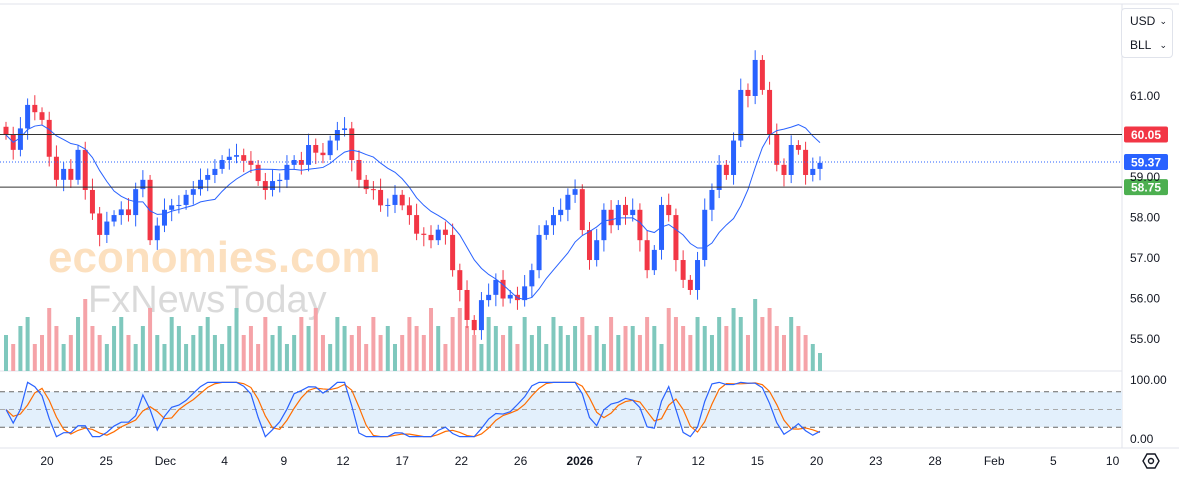 Image resolution: width=1179 pixels, height=477 pixels. Describe the element at coordinates (214, 277) in the screenshot. I see `watermark: economies.com FxNewsToday` at that location.